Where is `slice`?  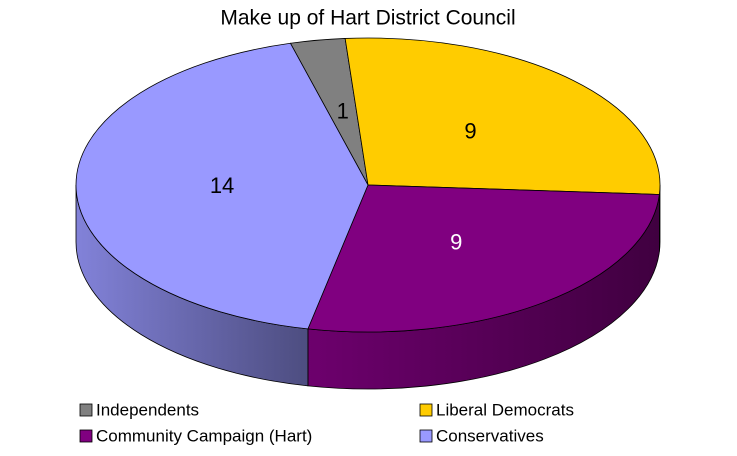
slice is located at coordinates (502, 116).